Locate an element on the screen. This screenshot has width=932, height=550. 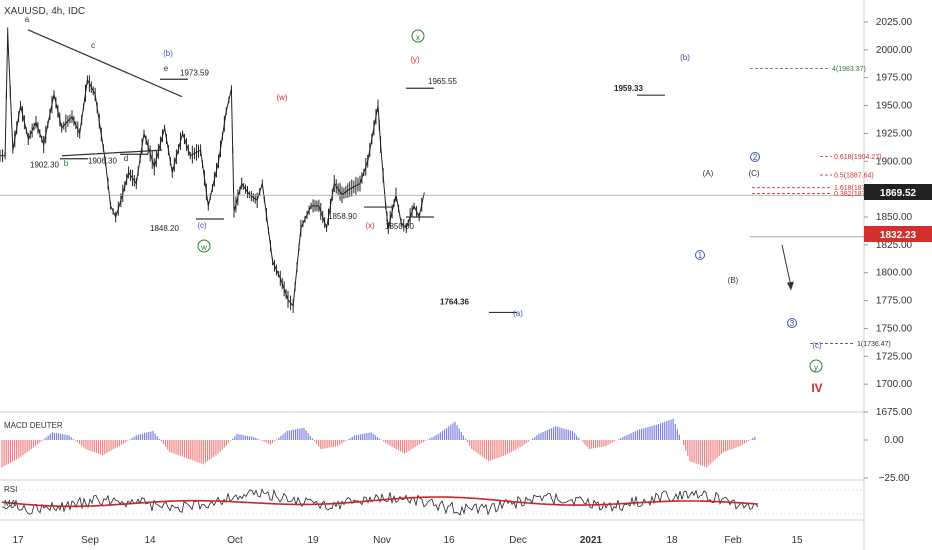
fib-level-label: 0.382(1871.02) is located at coordinates (857, 194).